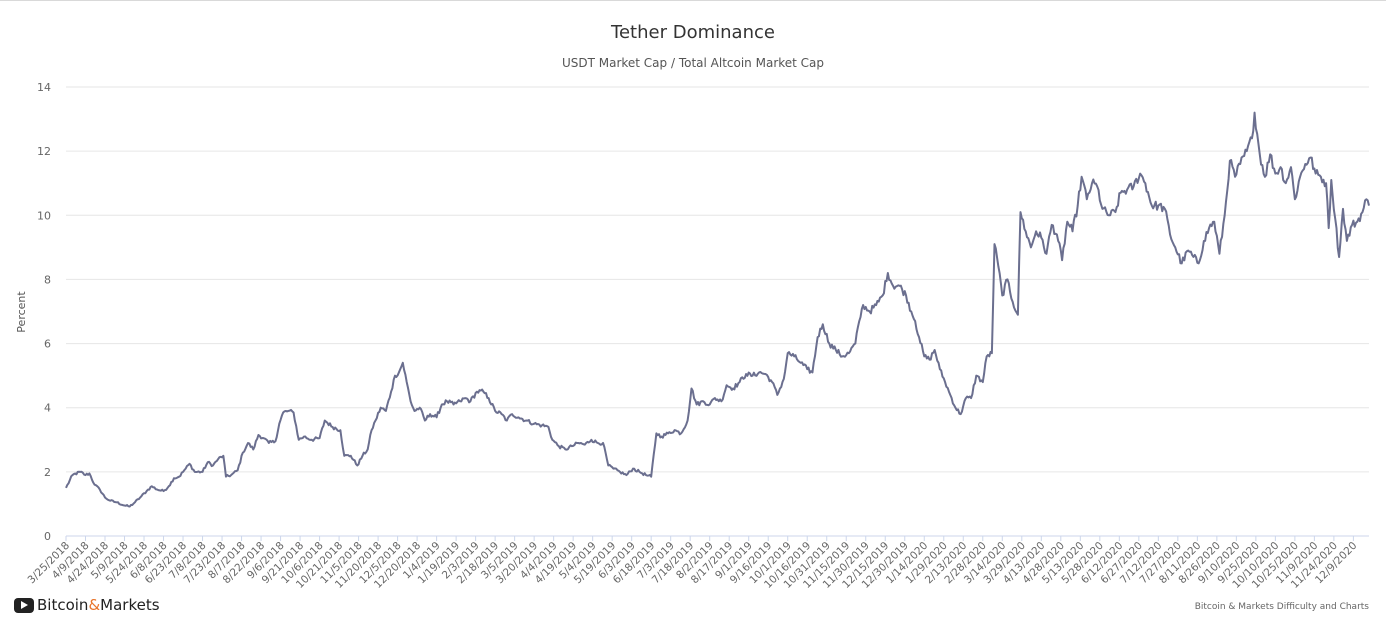 The width and height of the screenshot is (1386, 621). What do you see at coordinates (21, 312) in the screenshot?
I see `y-axis-label: Percent` at bounding box center [21, 312].